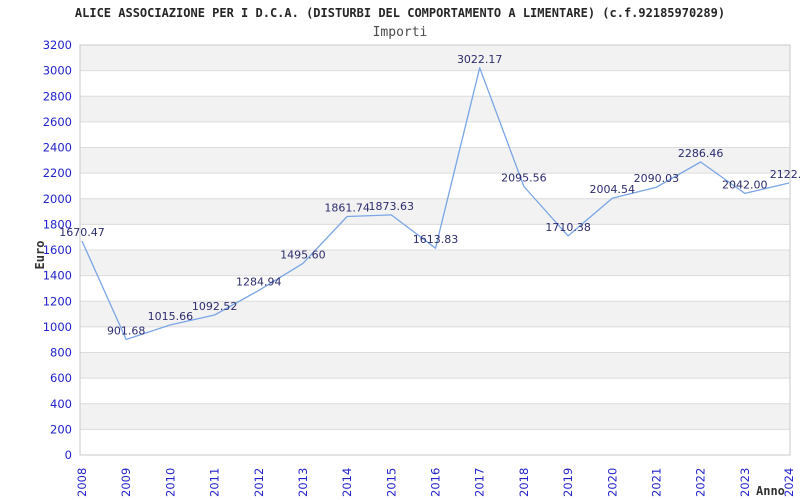  What do you see at coordinates (480, 59) in the screenshot?
I see `data-point-label: 3022.17` at bounding box center [480, 59].